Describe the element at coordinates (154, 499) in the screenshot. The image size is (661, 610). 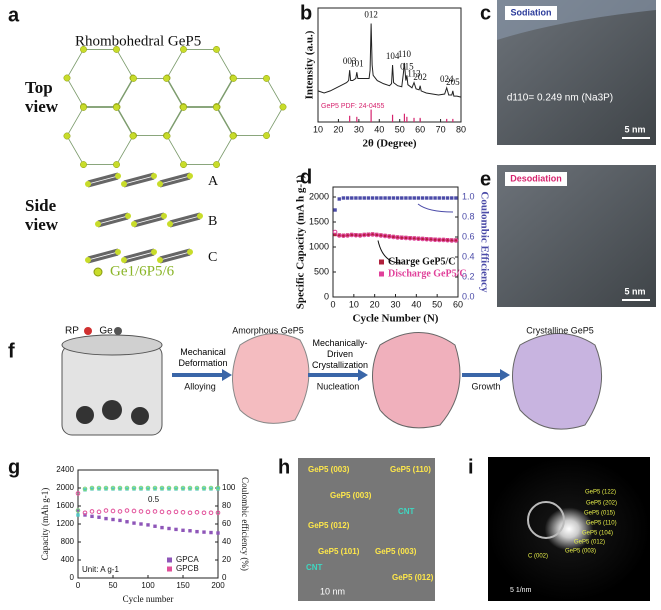
I see `annotation: 0.5` at that location.